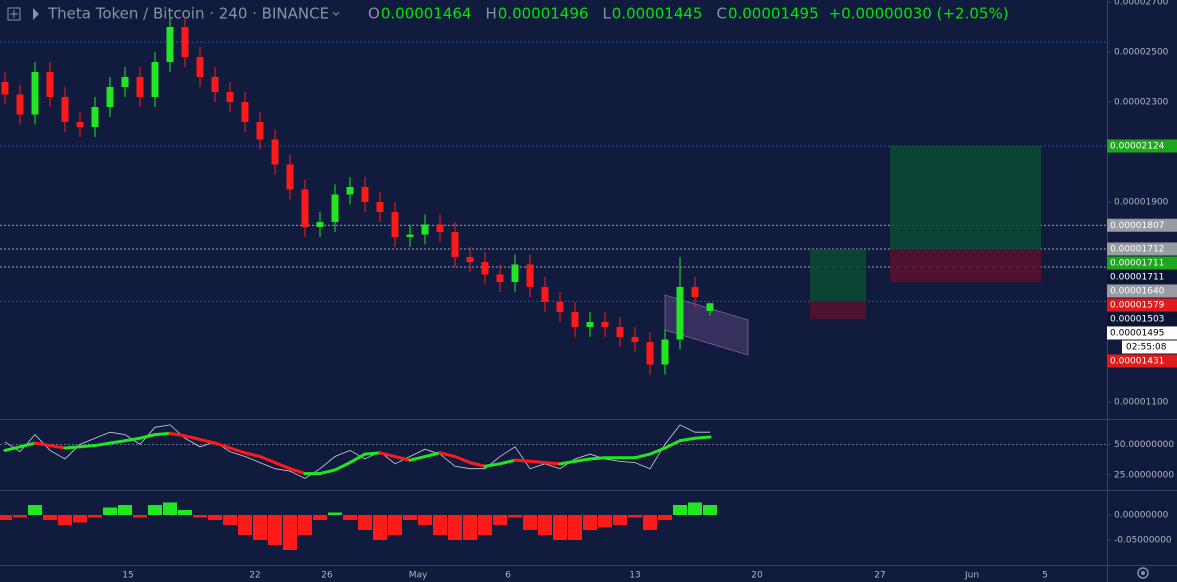  I want to click on price-label: 0.00001579, so click(1137, 306).